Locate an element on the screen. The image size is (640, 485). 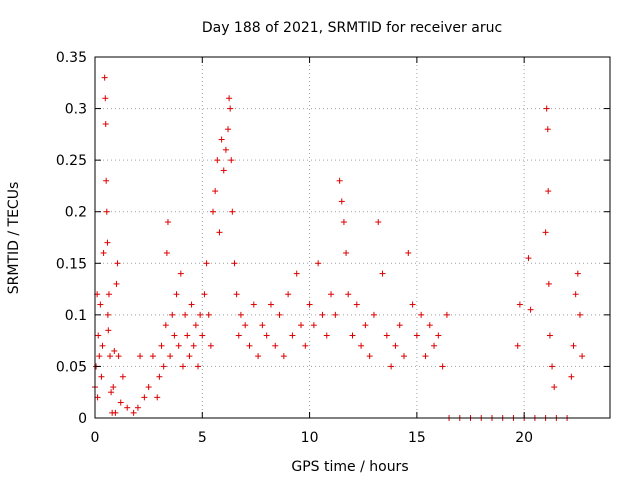
y-tick-label: 0.05 is located at coordinates (71, 367).